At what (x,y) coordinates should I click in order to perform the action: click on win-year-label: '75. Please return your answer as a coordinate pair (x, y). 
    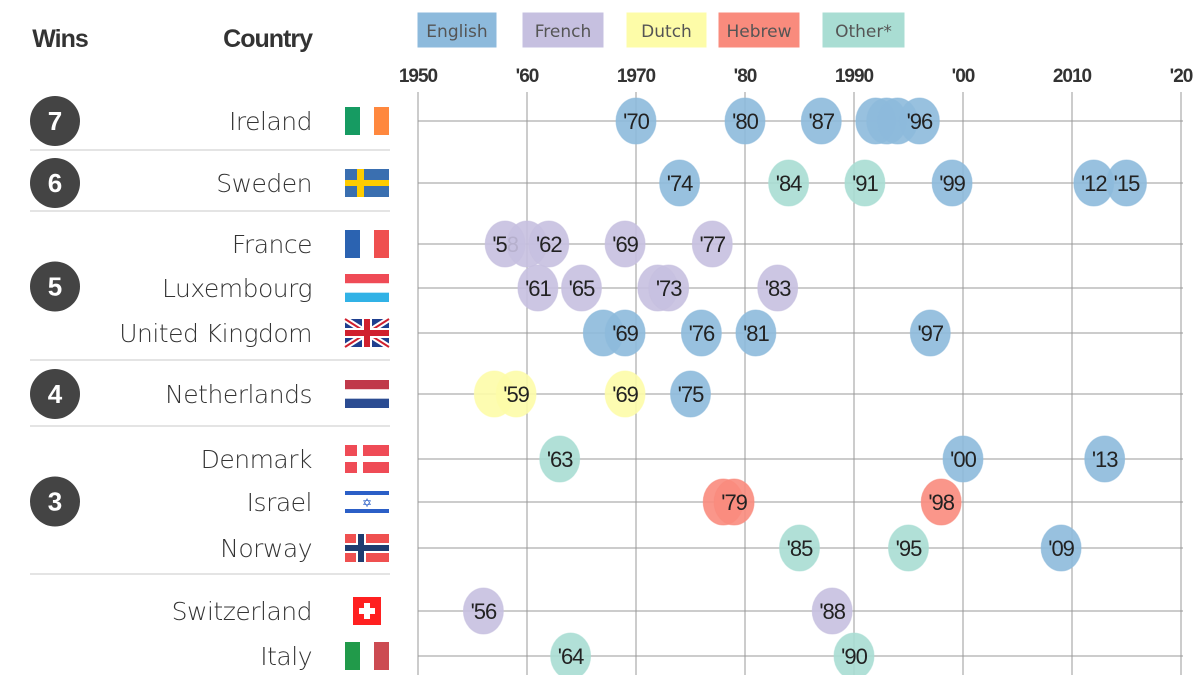
    Looking at the image, I should click on (691, 394).